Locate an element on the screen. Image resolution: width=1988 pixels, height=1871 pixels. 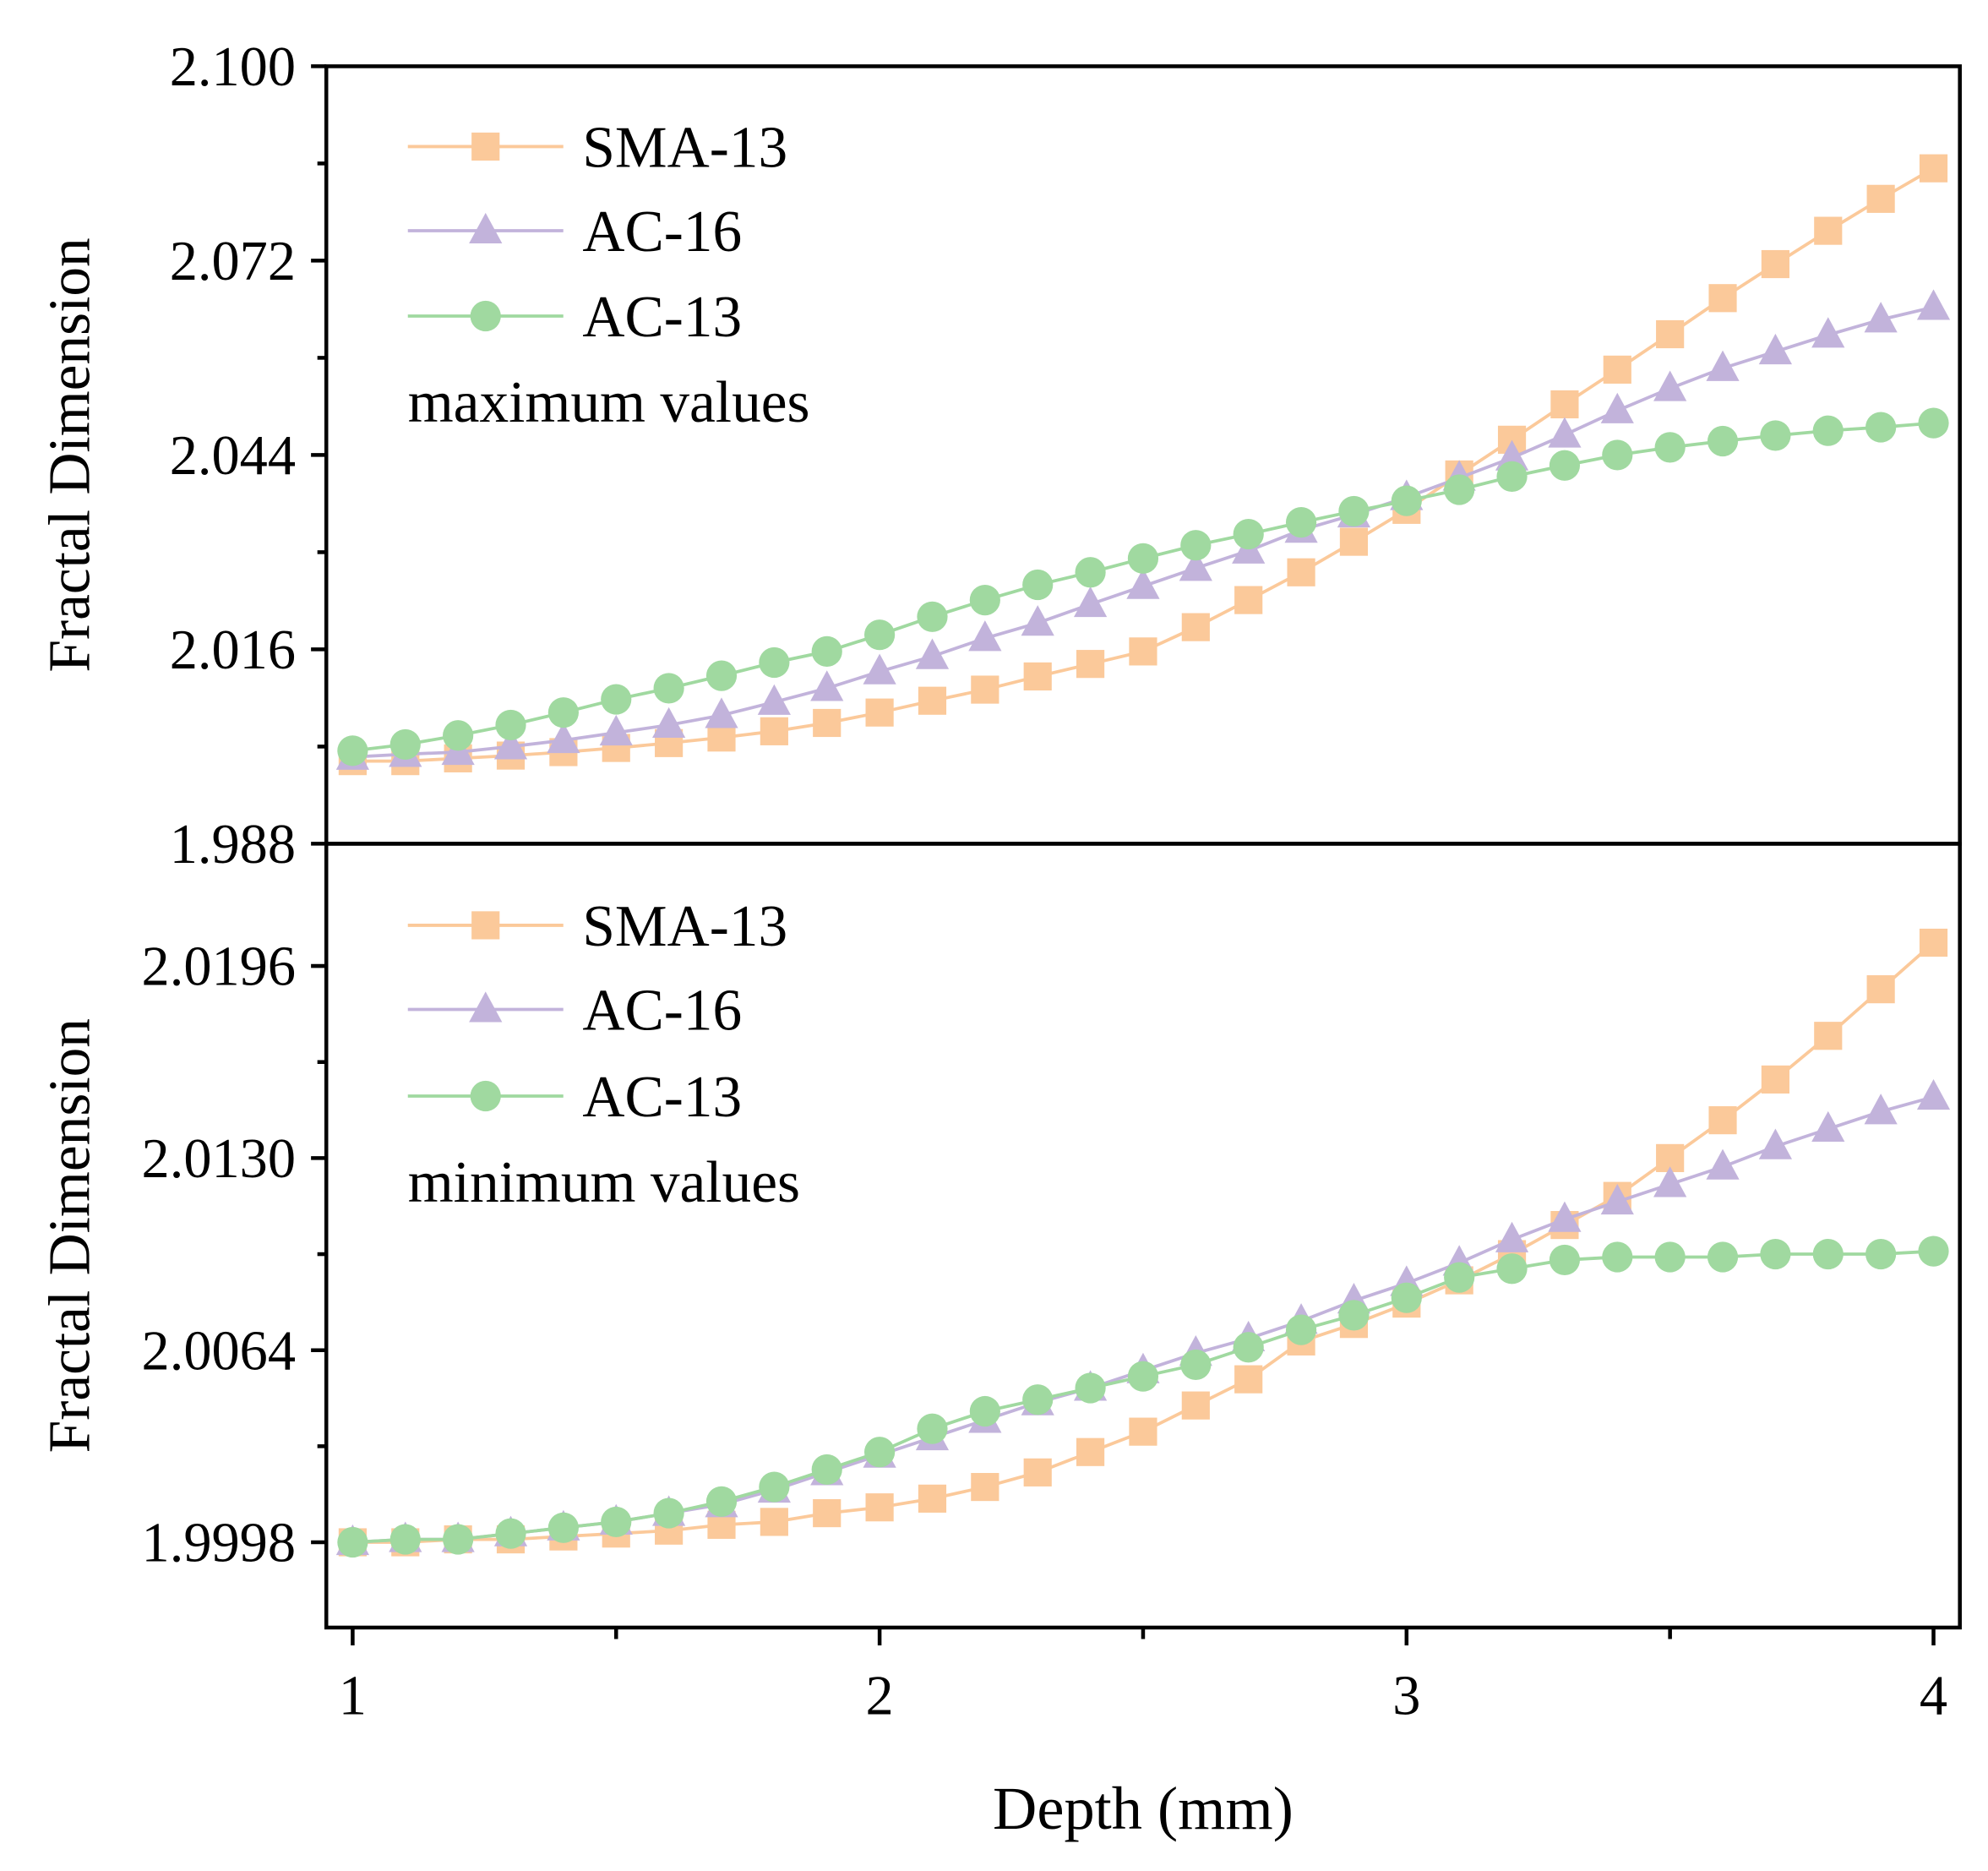
x-tick-label: 3 is located at coordinates (1406, 1696).